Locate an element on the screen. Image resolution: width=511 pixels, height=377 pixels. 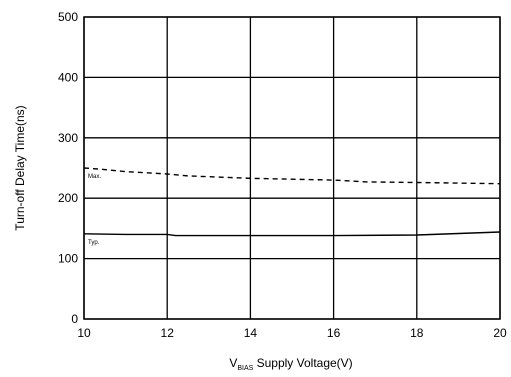
x-tick-label-2: 14 is located at coordinates (251, 333).